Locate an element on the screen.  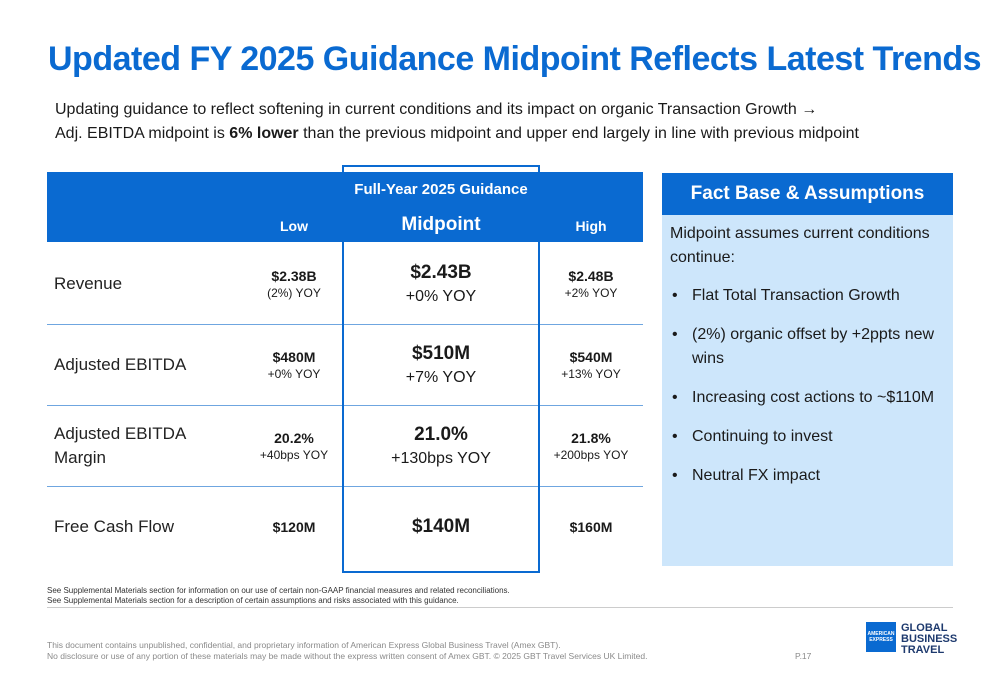
row-label: Free Cash Flow is located at coordinates (114, 526).